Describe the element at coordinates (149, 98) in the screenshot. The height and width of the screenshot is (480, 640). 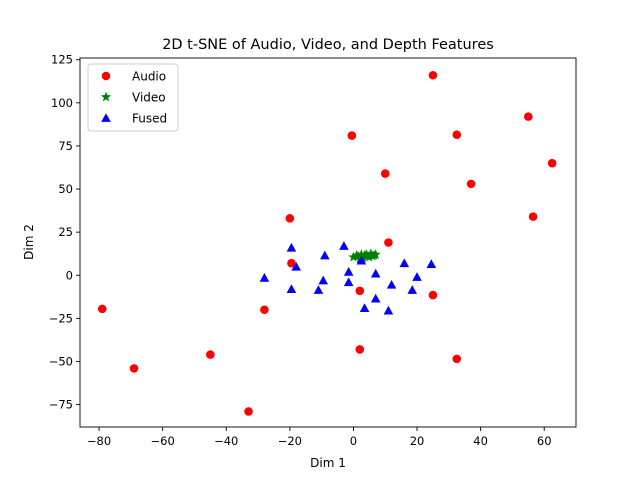
I see `legend-video-label: Video` at that location.